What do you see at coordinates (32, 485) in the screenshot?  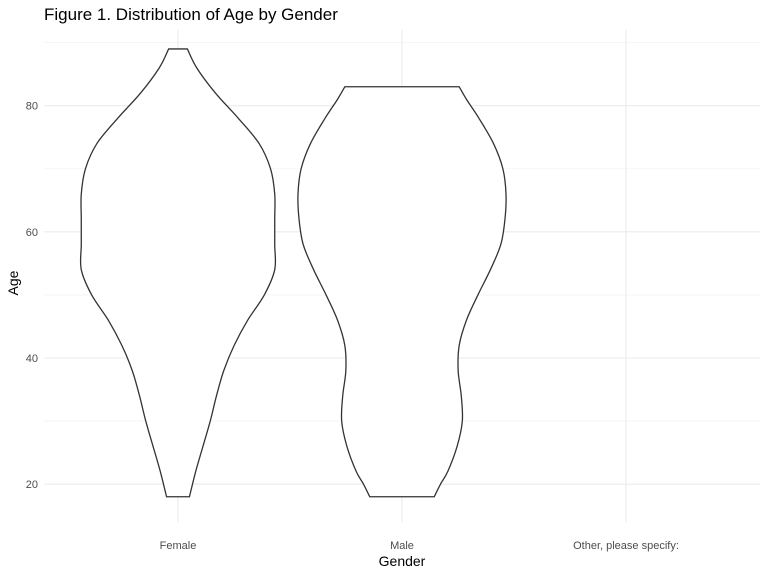 I see `y-tick-label: 20` at bounding box center [32, 485].